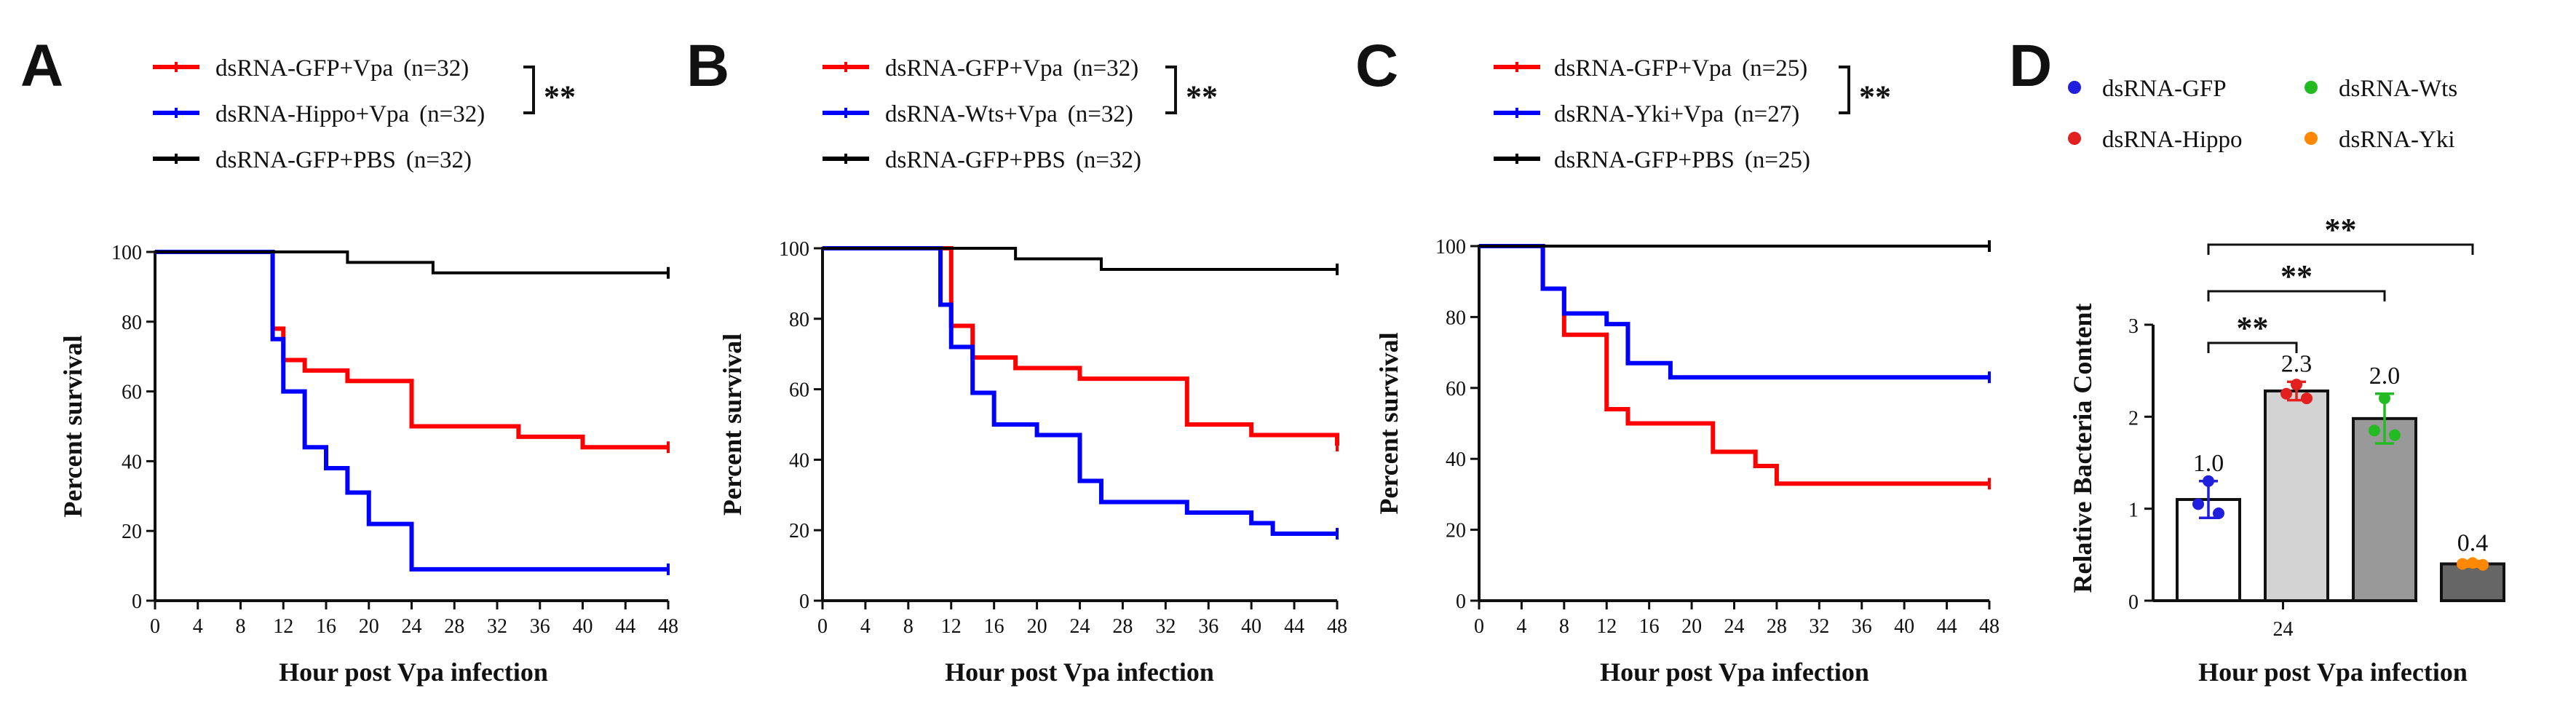 Image resolution: width=2576 pixels, height=715 pixels. What do you see at coordinates (2473, 543) in the screenshot?
I see `bar-value-label: 0.4` at bounding box center [2473, 543].